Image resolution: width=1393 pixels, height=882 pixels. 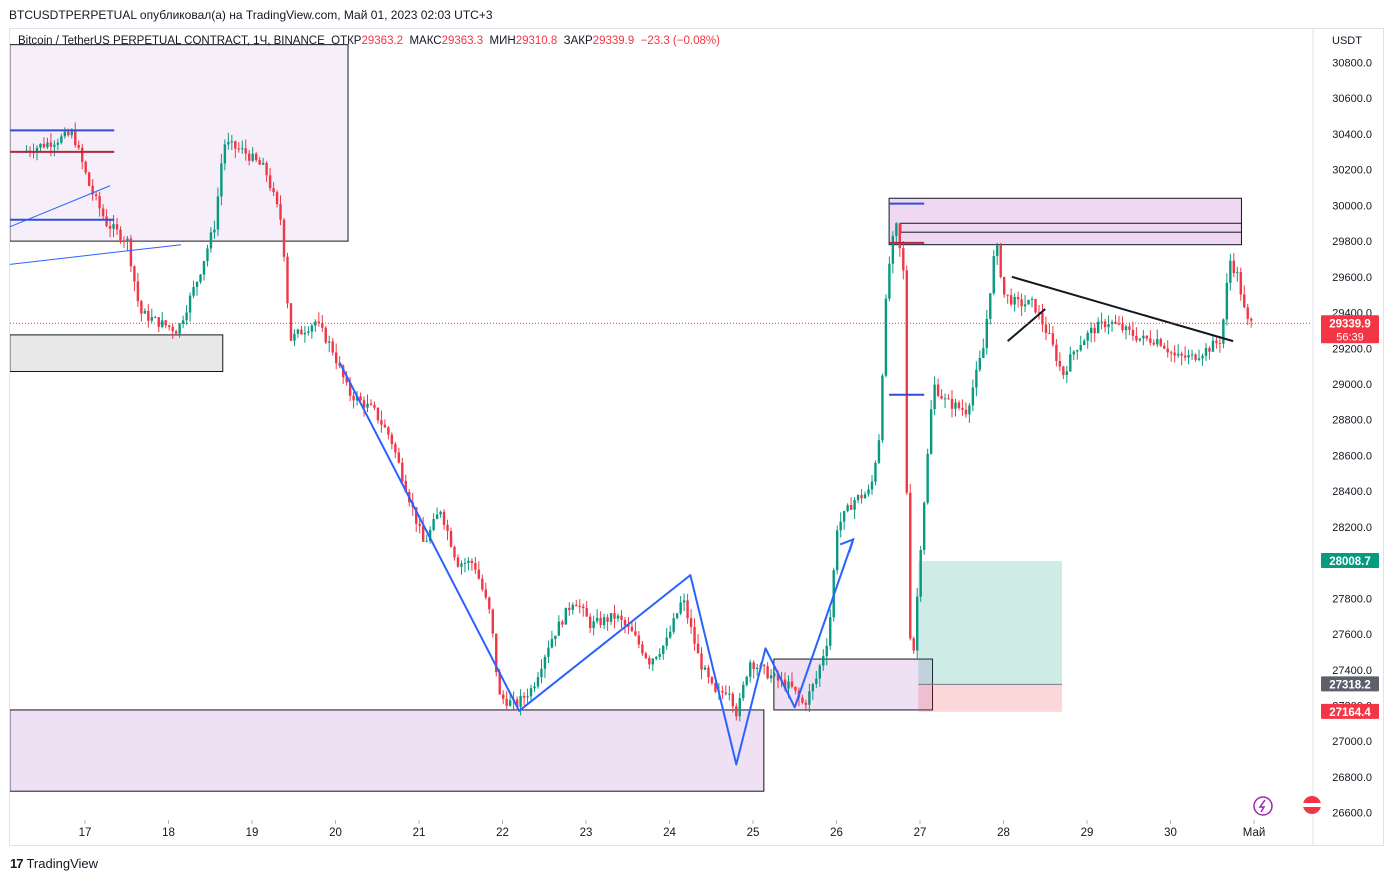 I want to click on price-tick-label: 29200.0, so click(x=1352, y=349).